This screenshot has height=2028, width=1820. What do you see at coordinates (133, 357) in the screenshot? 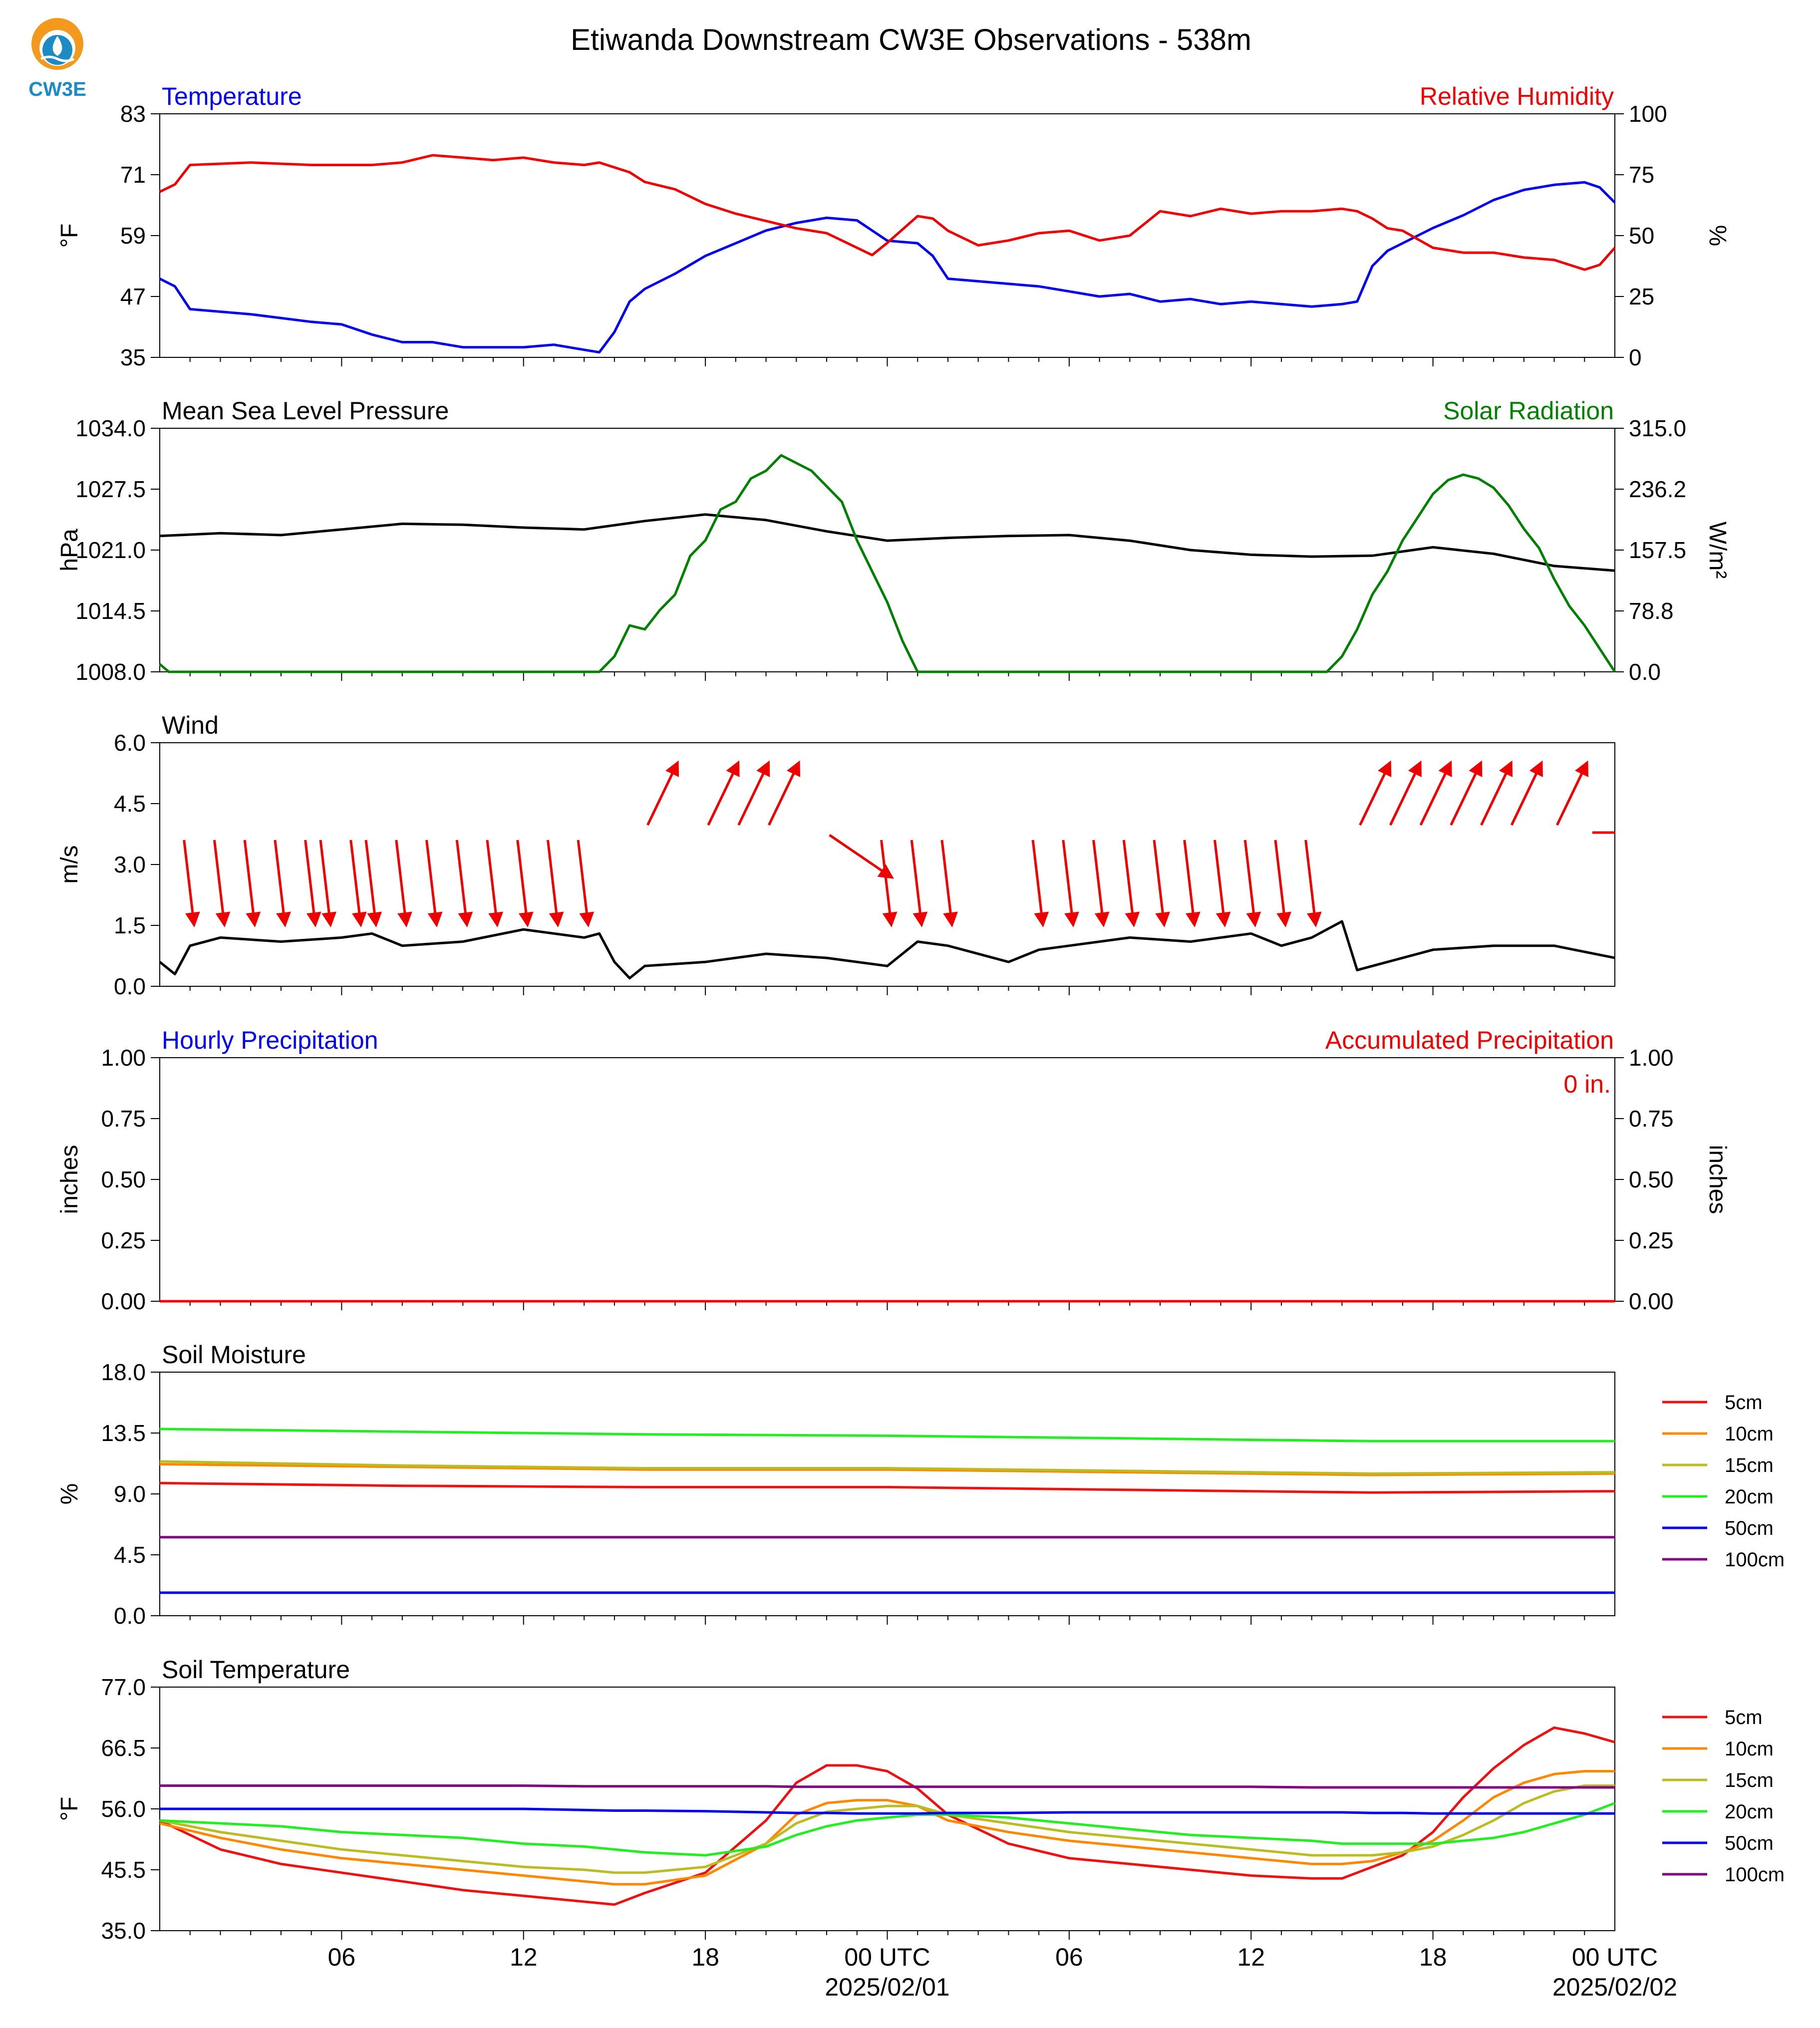
I see `y-tick-label: 35` at bounding box center [133, 357].